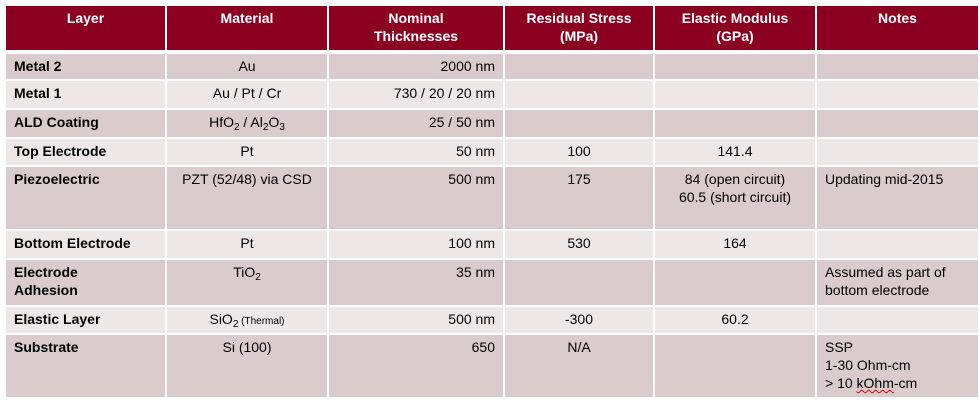 The height and width of the screenshot is (403, 980). I want to click on layer-cell: Bottom Electrode, so click(85, 244).